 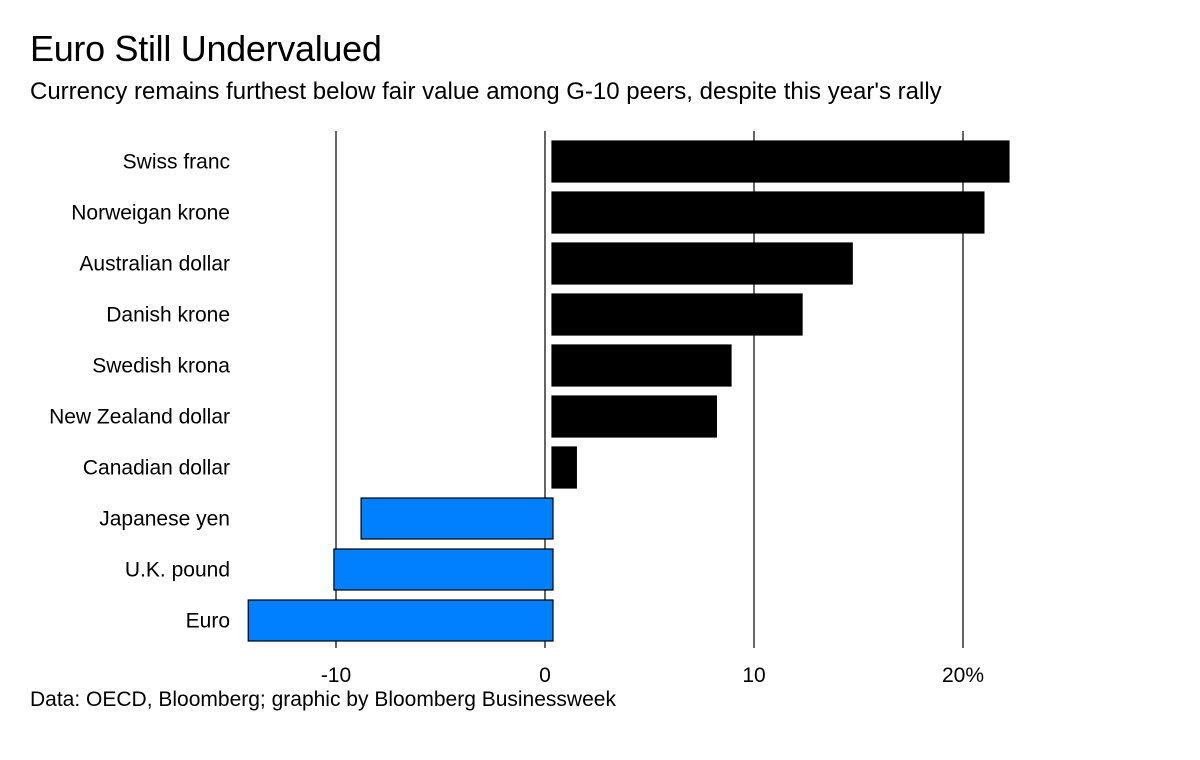 What do you see at coordinates (641, 365) in the screenshot?
I see `bar-swedish-krona` at bounding box center [641, 365].